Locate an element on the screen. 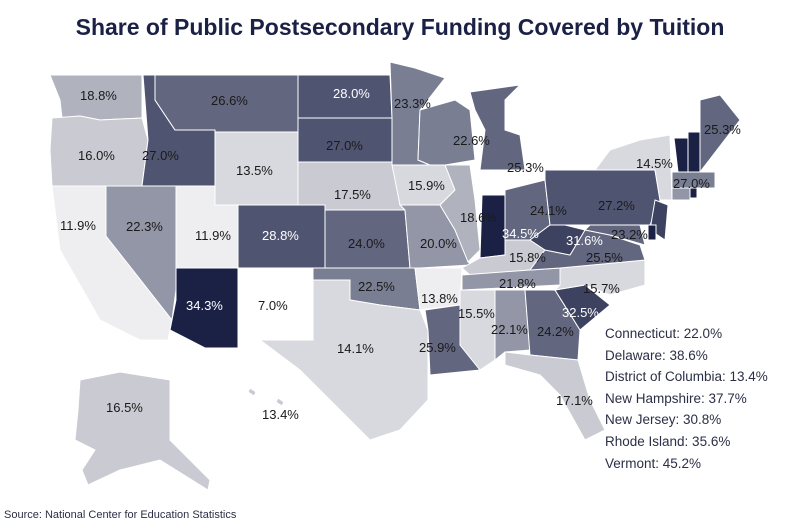 The image size is (800, 526). label-fl: 17.1% is located at coordinates (574, 400).